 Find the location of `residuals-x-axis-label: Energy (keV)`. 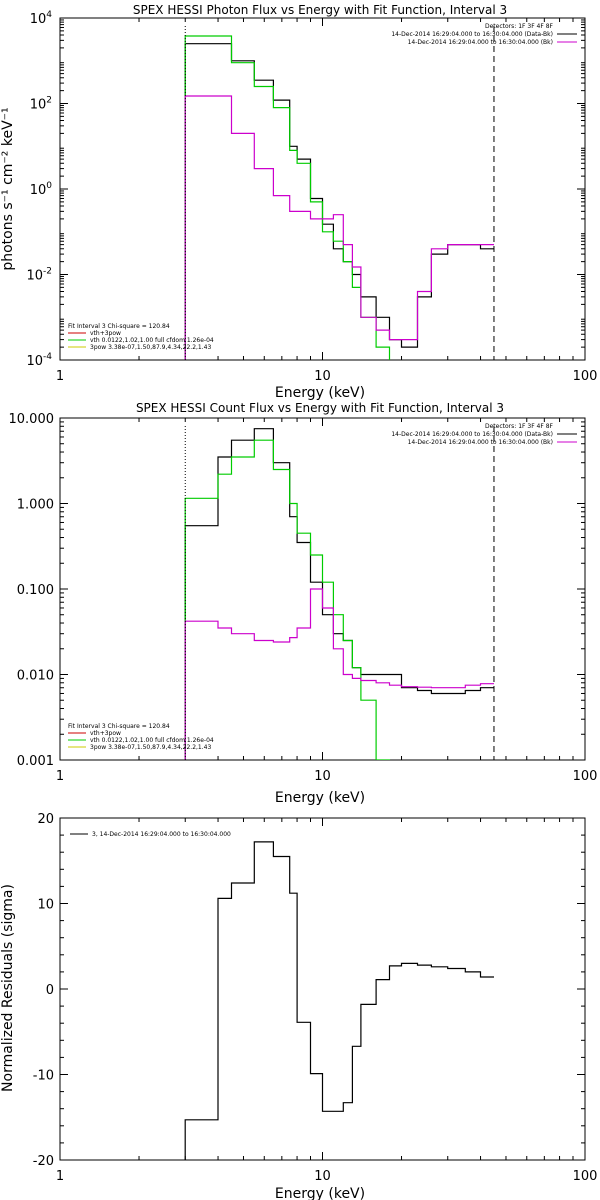

residuals-x-axis-label: Energy (keV) is located at coordinates (320, 1193).